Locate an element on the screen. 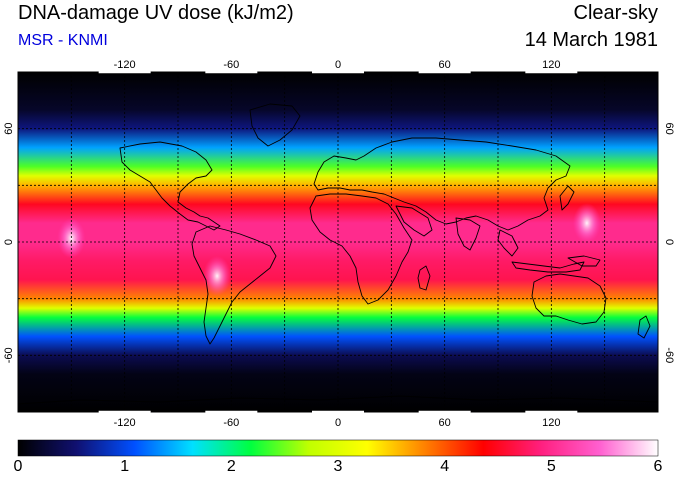 This screenshot has height=480, width=678. sky-condition-label: Clear-sky is located at coordinates (615, 13).